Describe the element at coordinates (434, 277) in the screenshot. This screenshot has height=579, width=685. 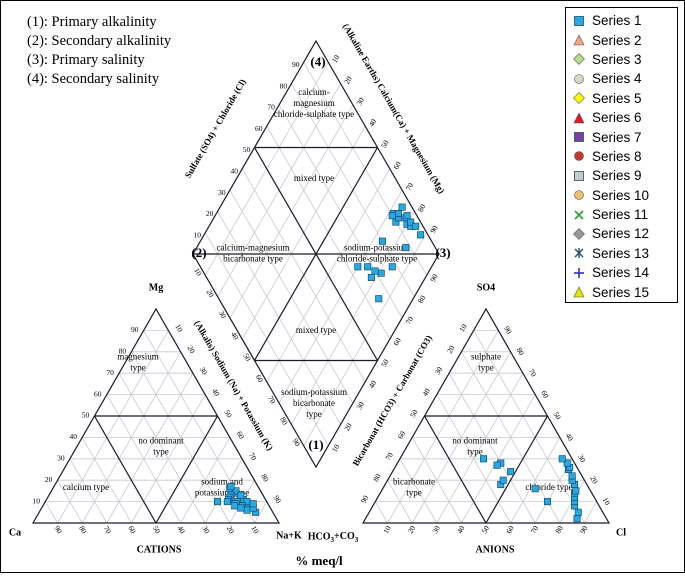
I see `diamond-hco3-tick-label: 90` at that location.